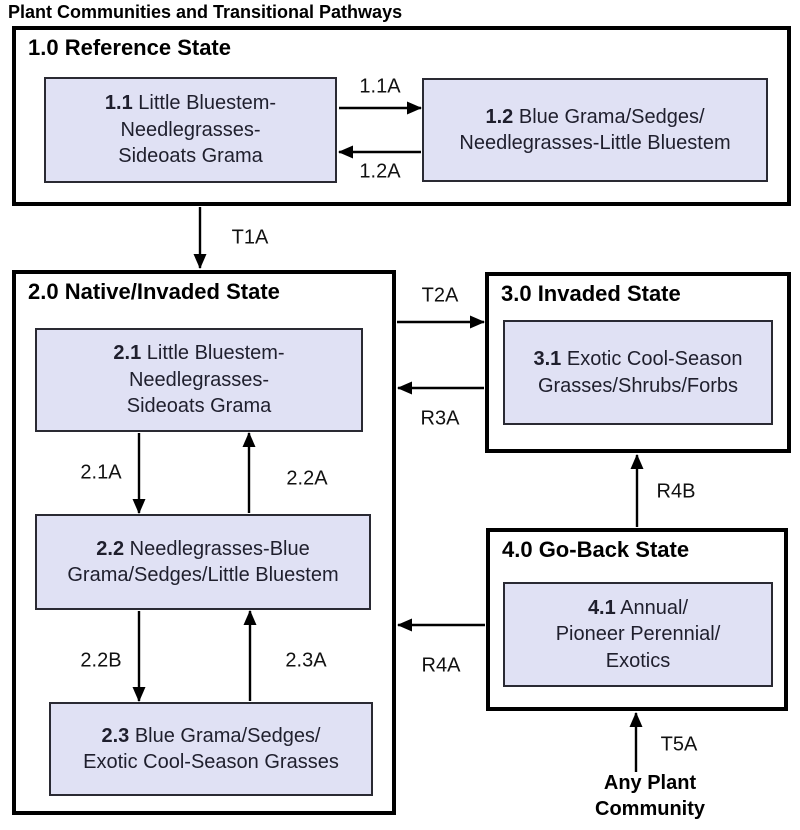 The width and height of the screenshot is (800, 830). Describe the element at coordinates (307, 478) in the screenshot. I see `pathway-label-2-2a: 2.2A` at that location.